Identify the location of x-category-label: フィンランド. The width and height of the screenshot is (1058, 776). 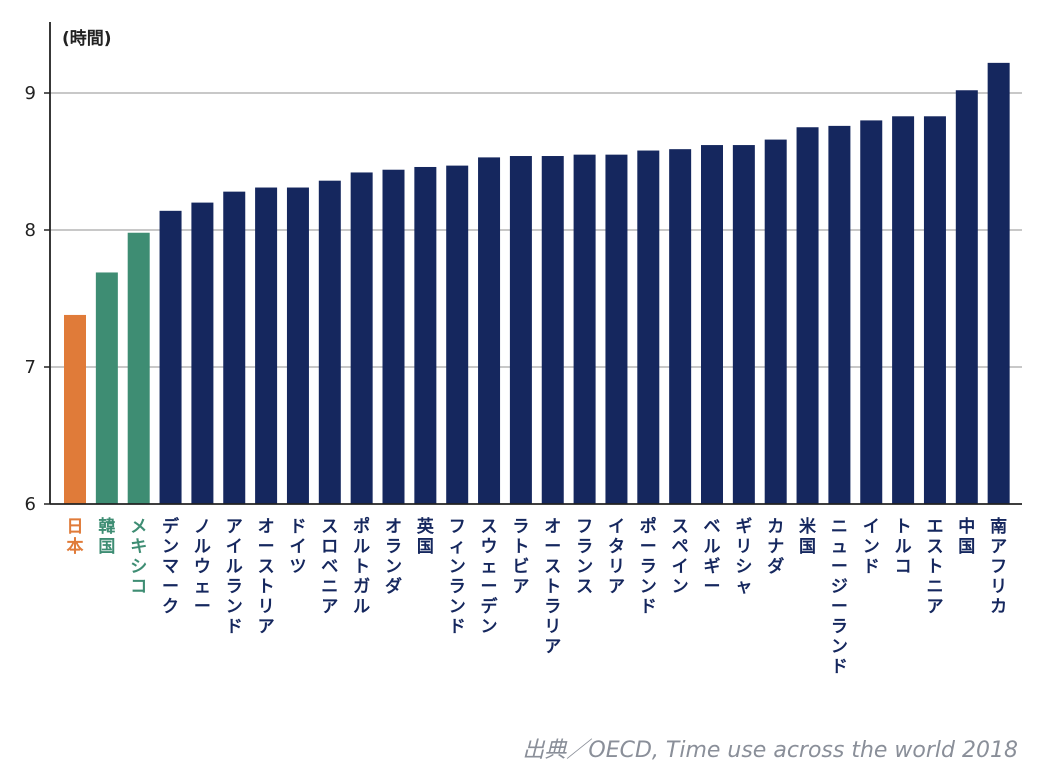
(457, 577).